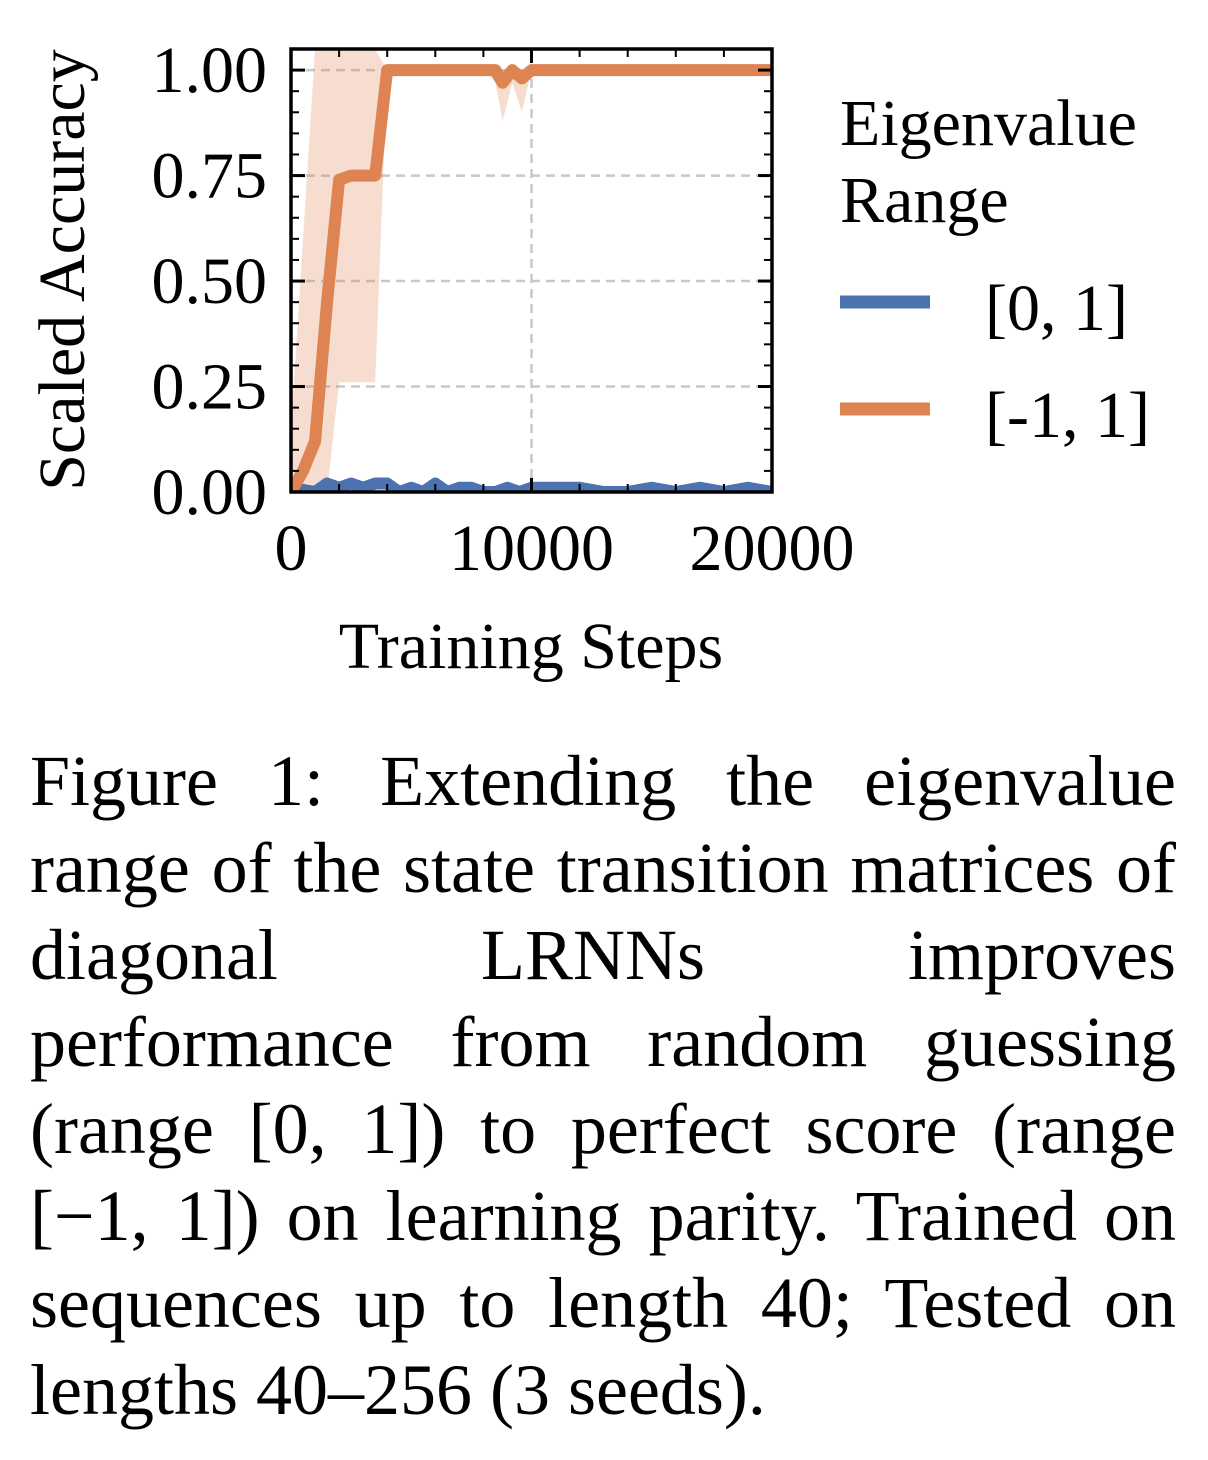 This screenshot has width=1208, height=1460. What do you see at coordinates (924, 200) in the screenshot?
I see `legend-title-line-2: Range` at bounding box center [924, 200].